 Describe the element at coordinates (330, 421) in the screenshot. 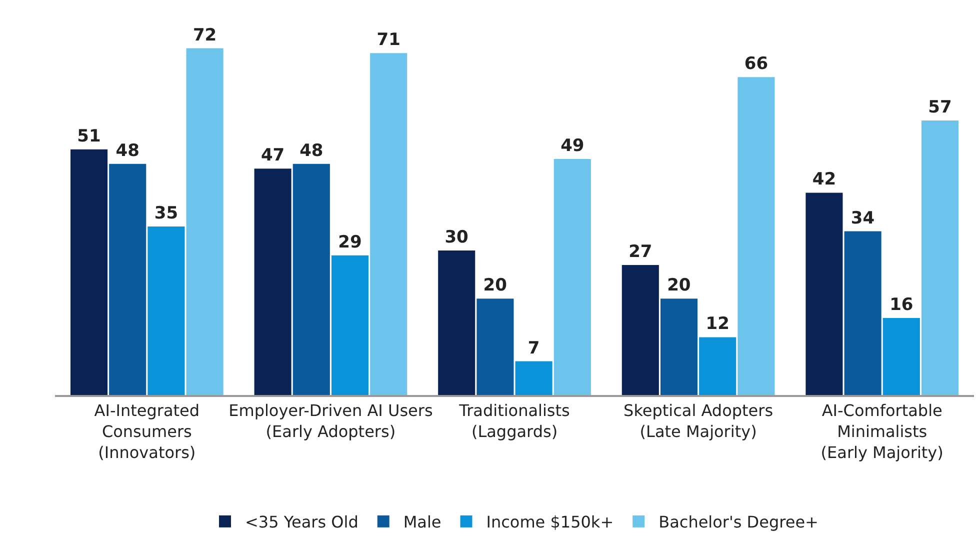

I see `x-tick-label: Employer-Driven AI Users (Early Adopters)` at that location.